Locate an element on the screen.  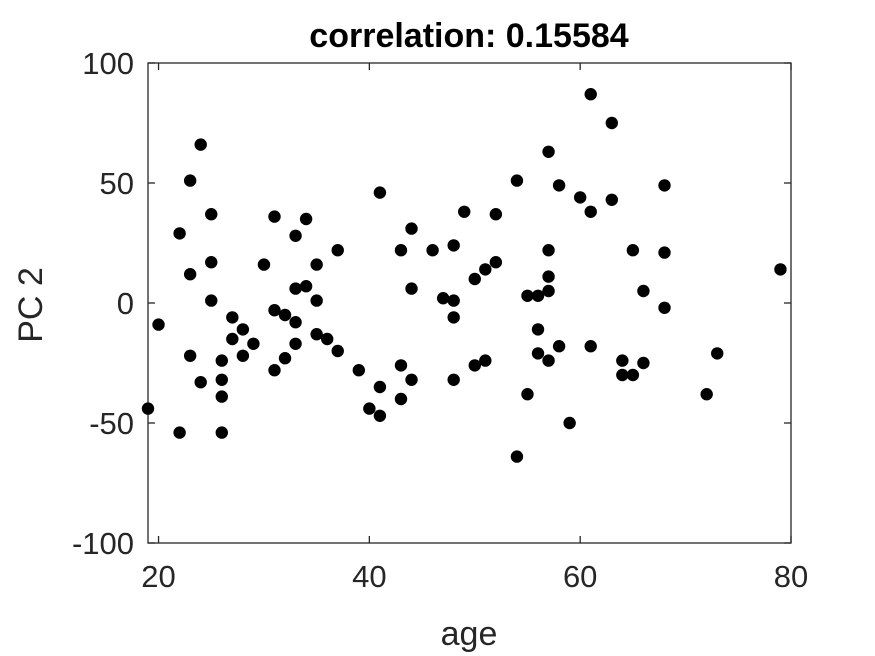
x-tick-label: 60 is located at coordinates (580, 576).